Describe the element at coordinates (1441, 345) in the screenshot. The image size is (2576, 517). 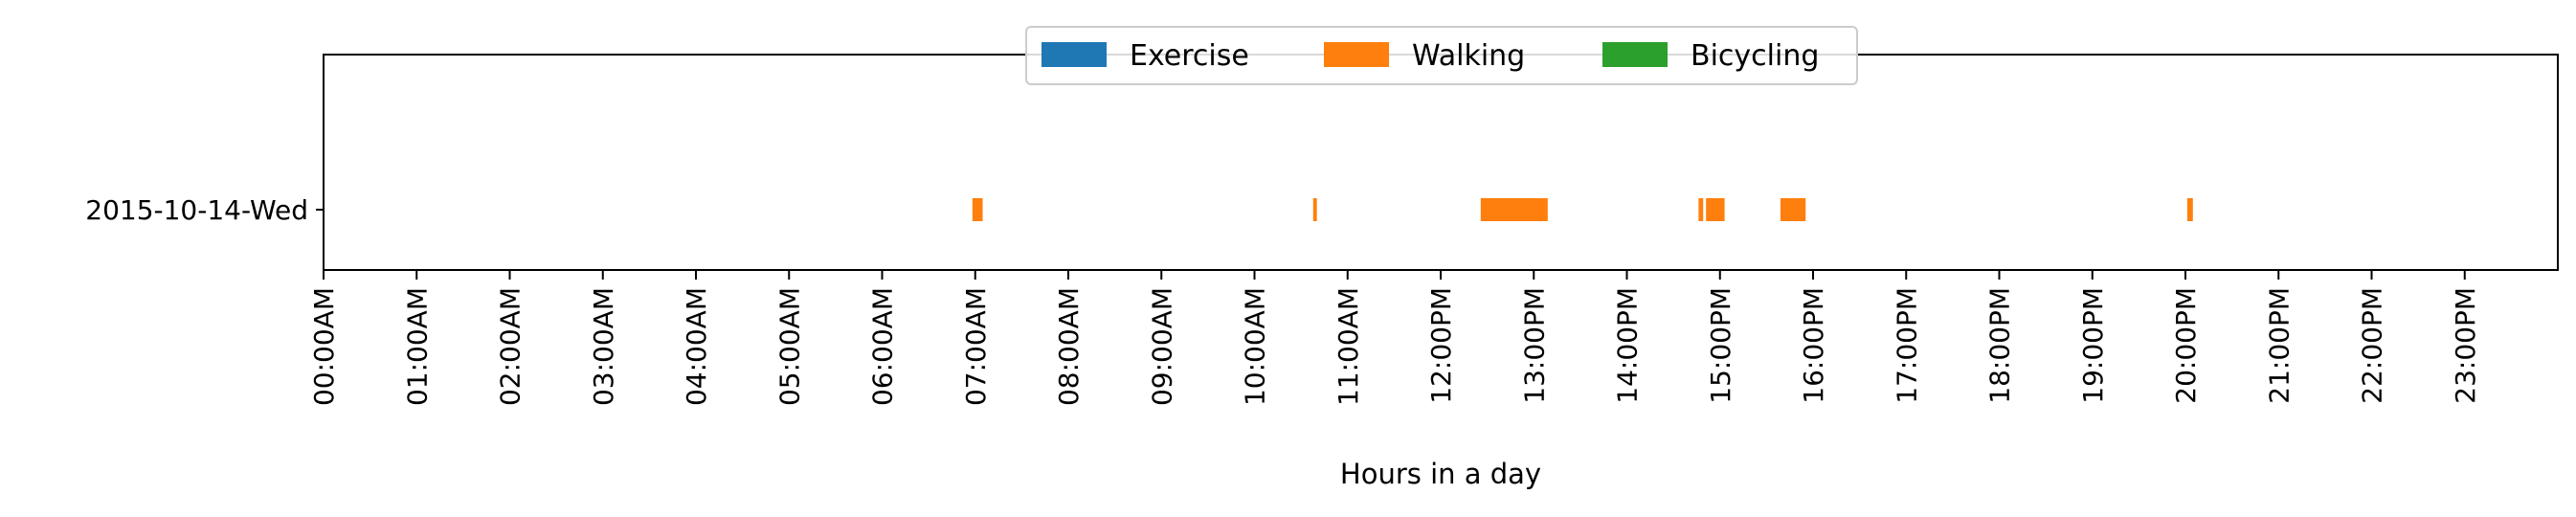
I see `x-tick-label: 12:00PM` at that location.